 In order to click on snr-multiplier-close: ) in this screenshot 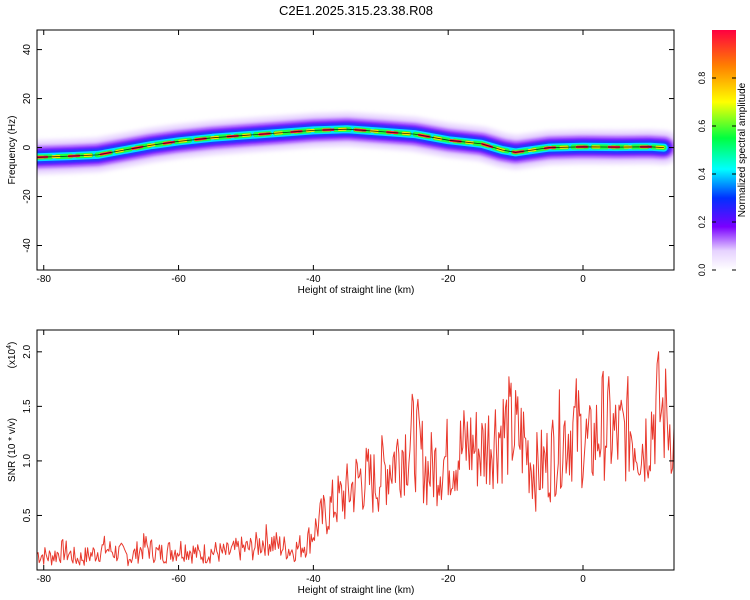, I will do `click(12, 343)`.